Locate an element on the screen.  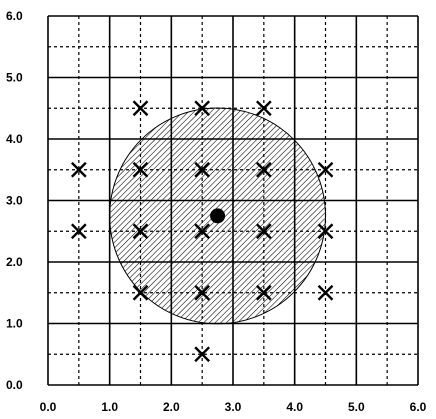
y-tick-label: 5.0 is located at coordinates (14, 78).